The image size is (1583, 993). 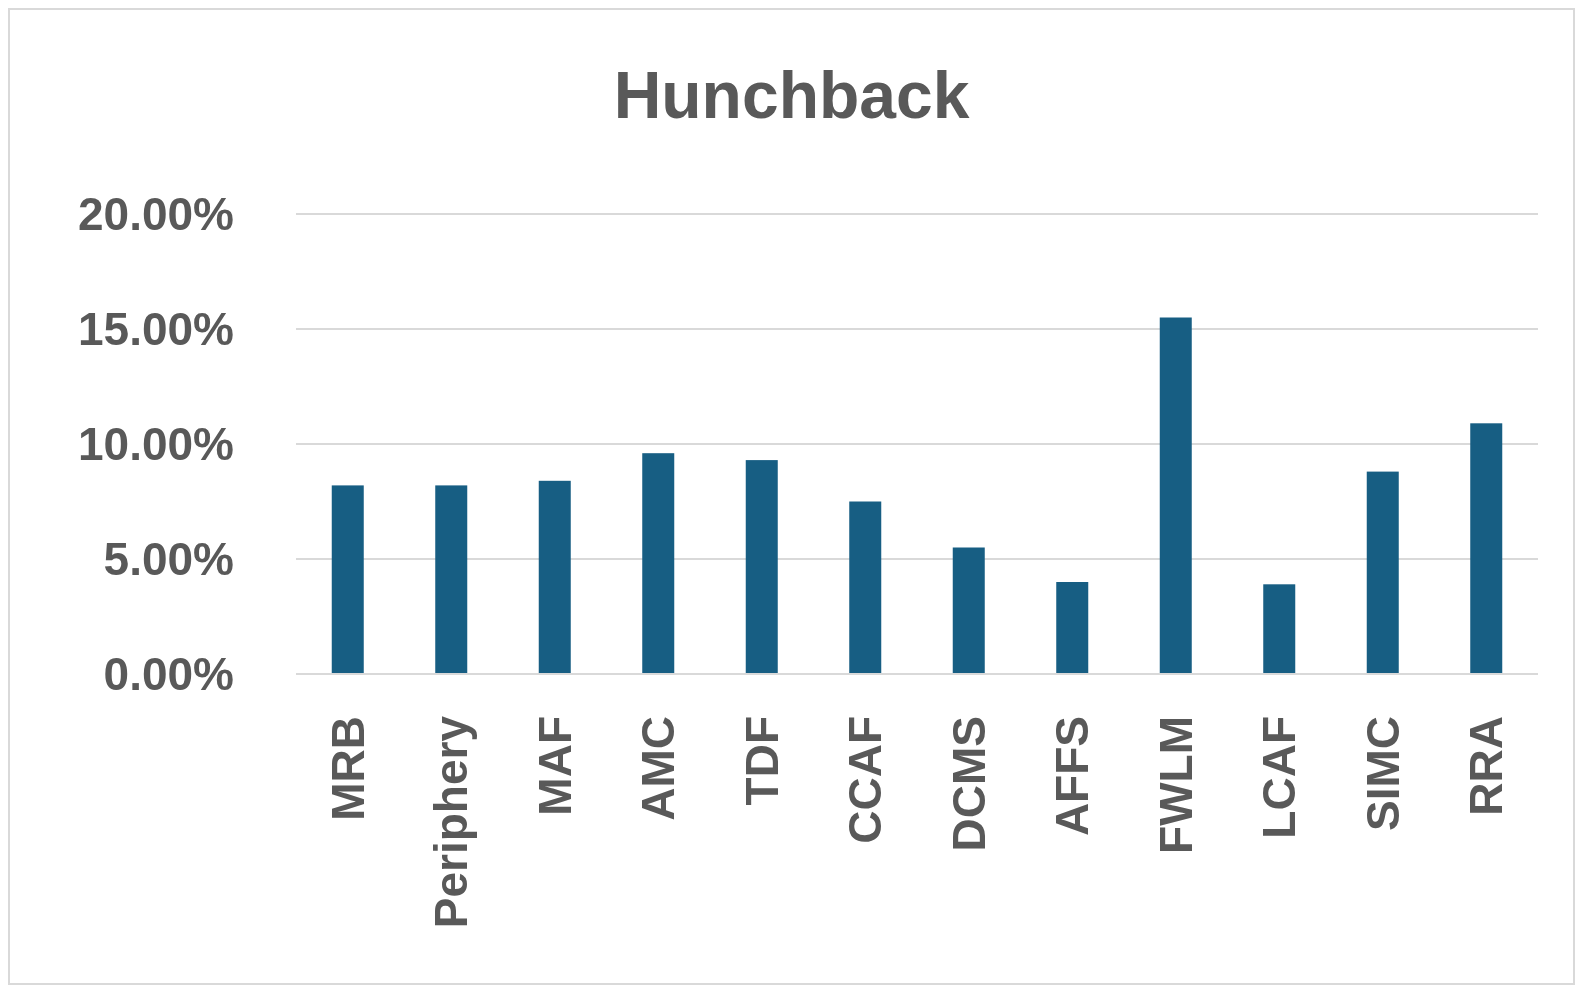 I want to click on y-tick-label: 20.00%, so click(x=155, y=214).